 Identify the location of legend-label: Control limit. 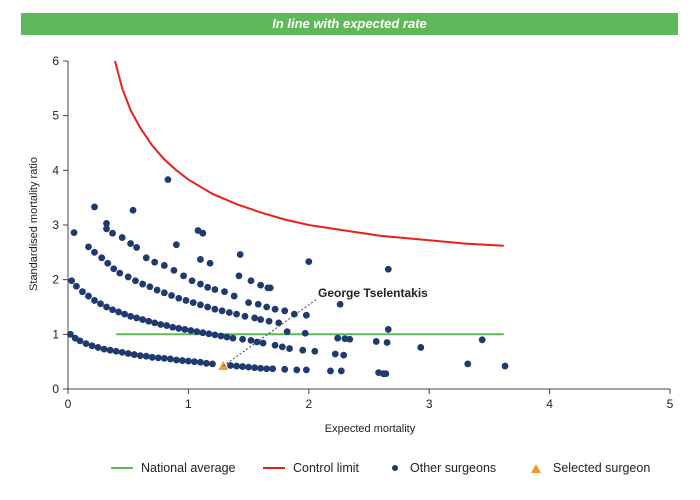
(326, 468).